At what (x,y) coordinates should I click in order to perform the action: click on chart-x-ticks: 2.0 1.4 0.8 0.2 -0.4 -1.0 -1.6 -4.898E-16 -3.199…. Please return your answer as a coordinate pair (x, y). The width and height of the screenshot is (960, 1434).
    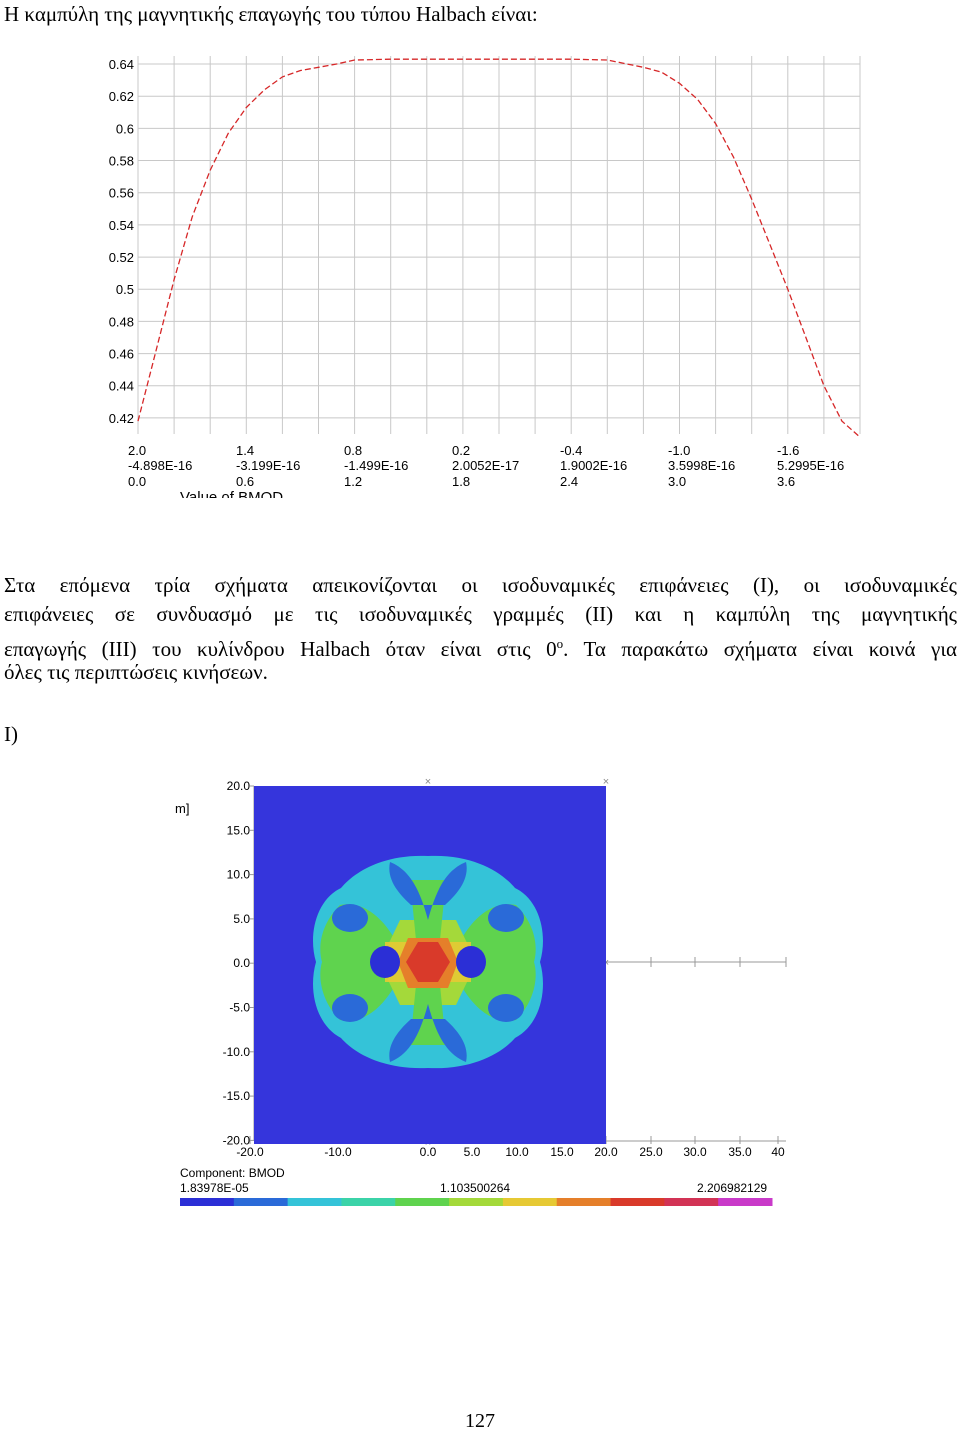
    Looking at the image, I should click on (486, 466).